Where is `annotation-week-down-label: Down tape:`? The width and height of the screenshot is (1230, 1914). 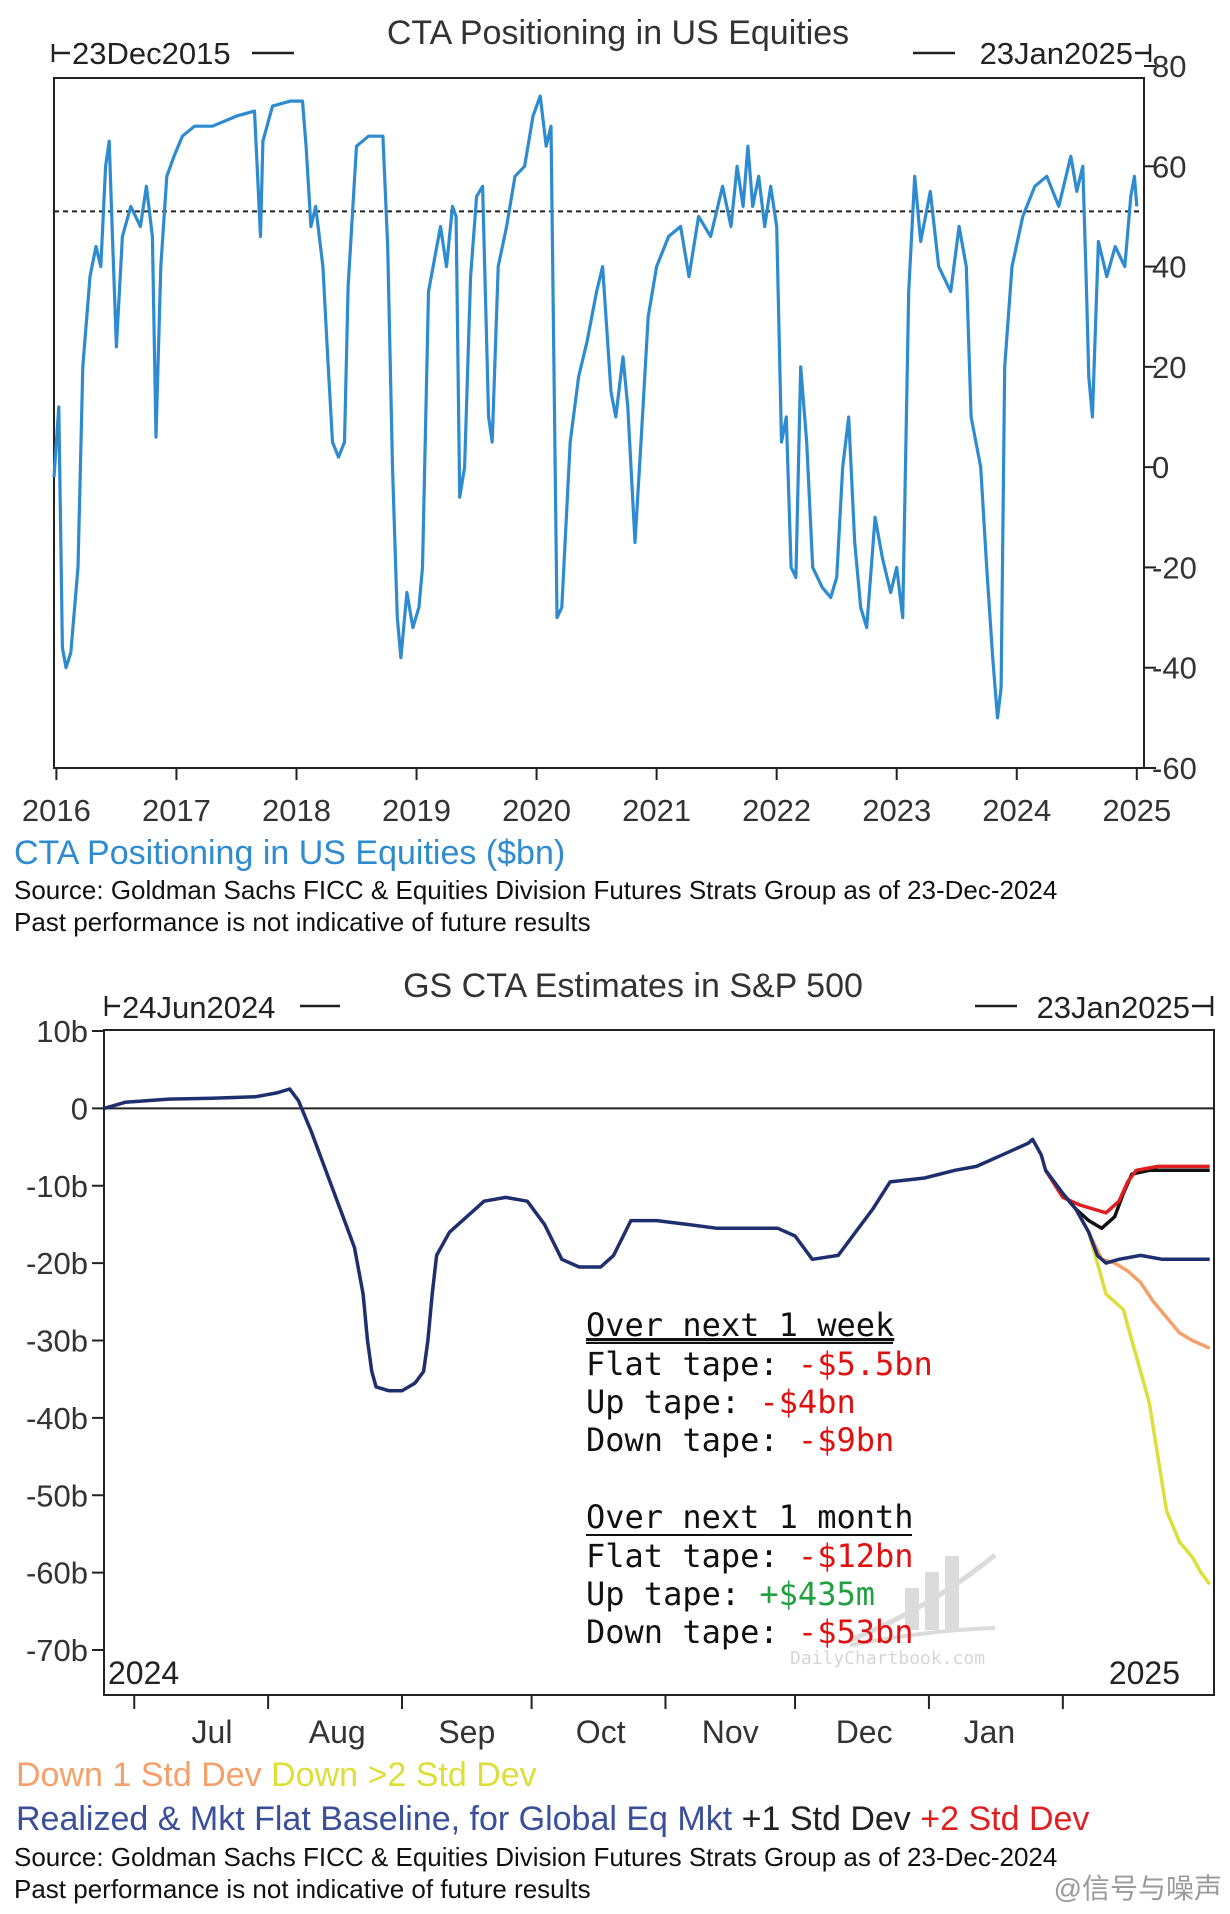 annotation-week-down-label: Down tape: is located at coordinates (692, 1440).